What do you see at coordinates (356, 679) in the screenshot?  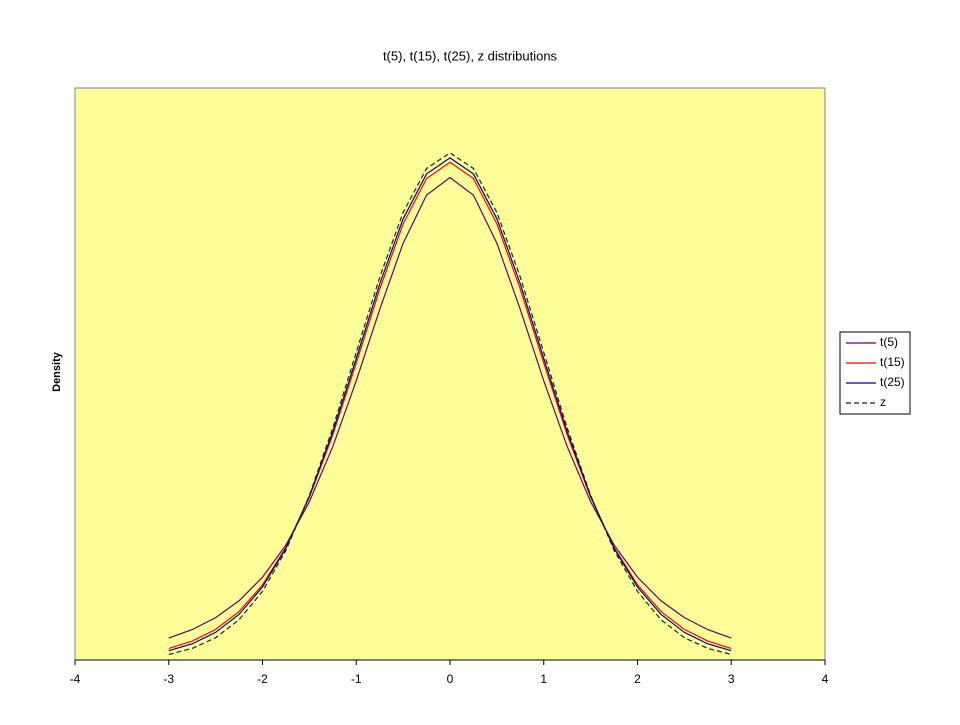 I see `x-tick-label: -1` at bounding box center [356, 679].